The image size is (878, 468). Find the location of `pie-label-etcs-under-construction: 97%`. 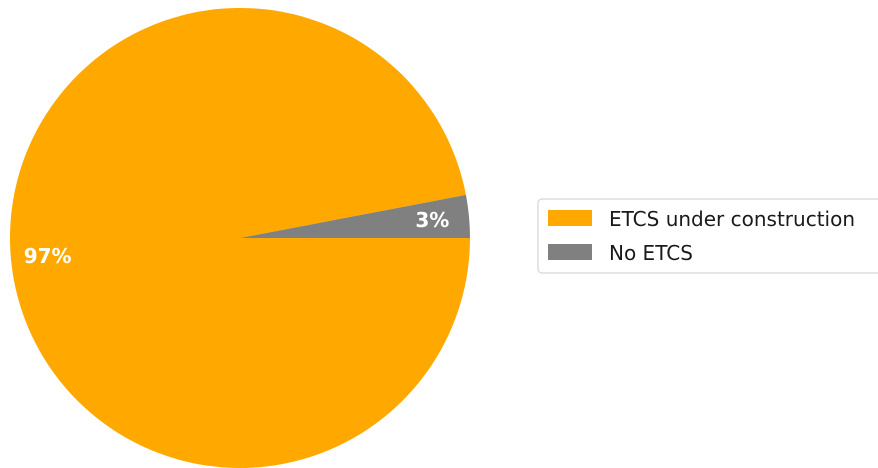

pie-label-etcs-under-construction: 97% is located at coordinates (48, 256).